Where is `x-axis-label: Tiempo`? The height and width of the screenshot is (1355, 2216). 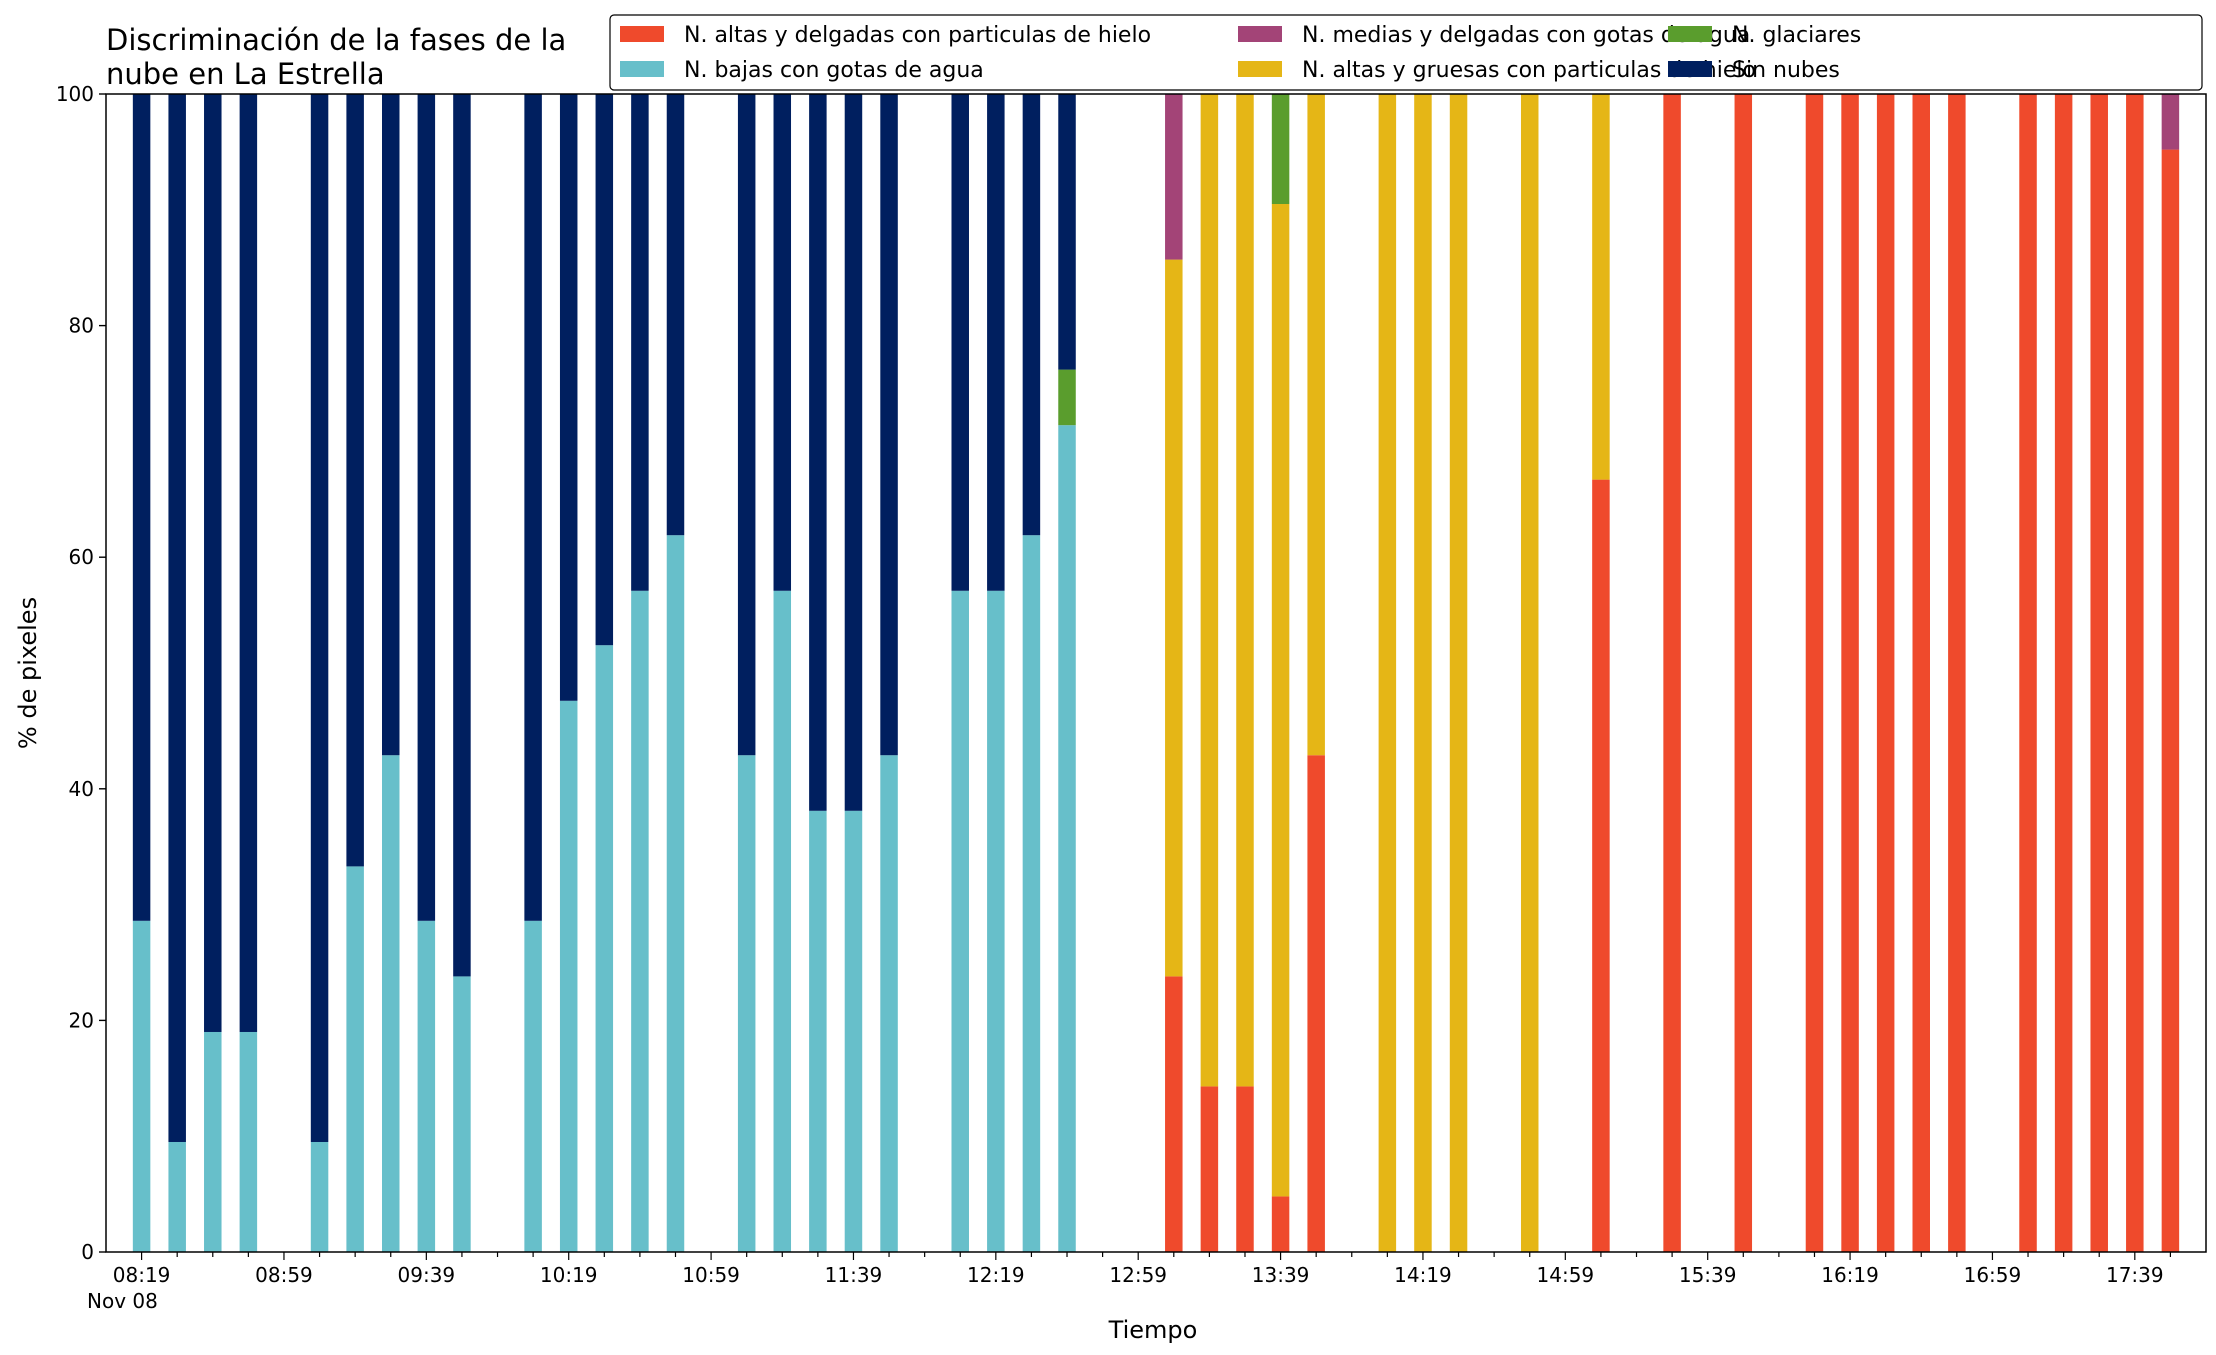
x-axis-label: Tiempo is located at coordinates (1153, 1330).